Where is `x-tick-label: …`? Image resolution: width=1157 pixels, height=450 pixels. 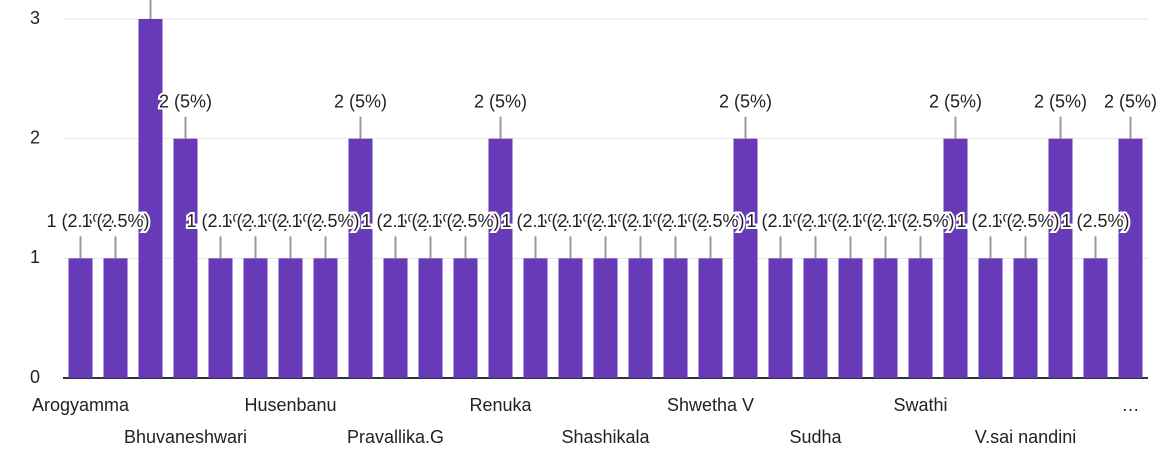
x-tick-label: … is located at coordinates (1131, 405).